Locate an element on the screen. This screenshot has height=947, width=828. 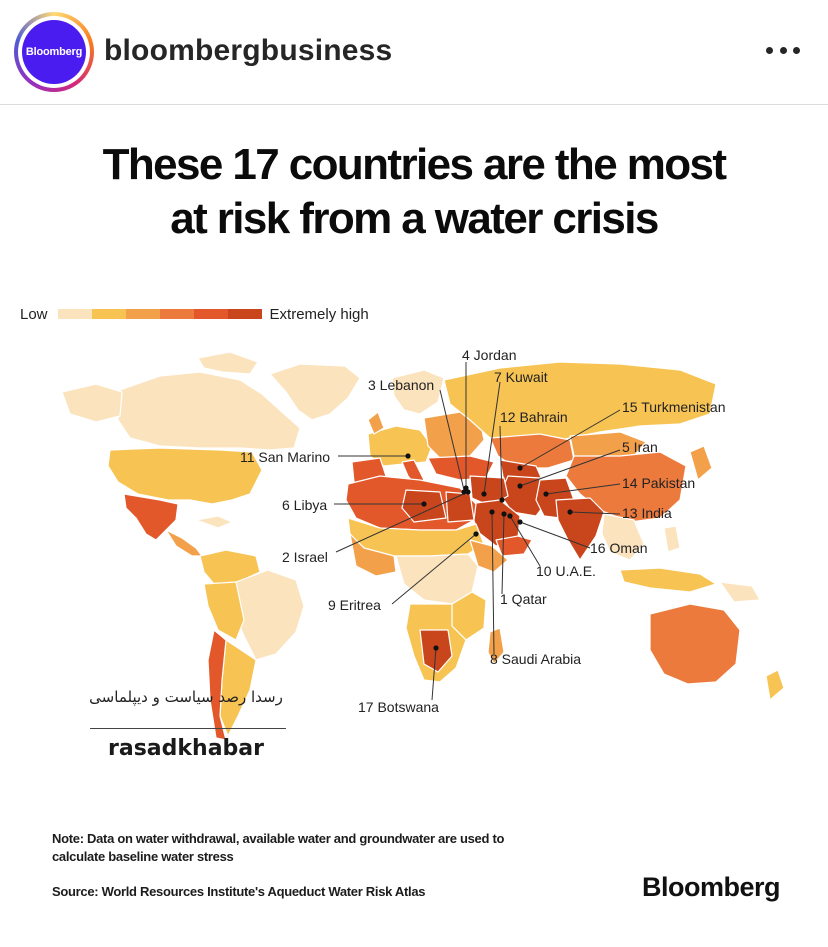
peru-bolivia is located at coordinates (224, 611).